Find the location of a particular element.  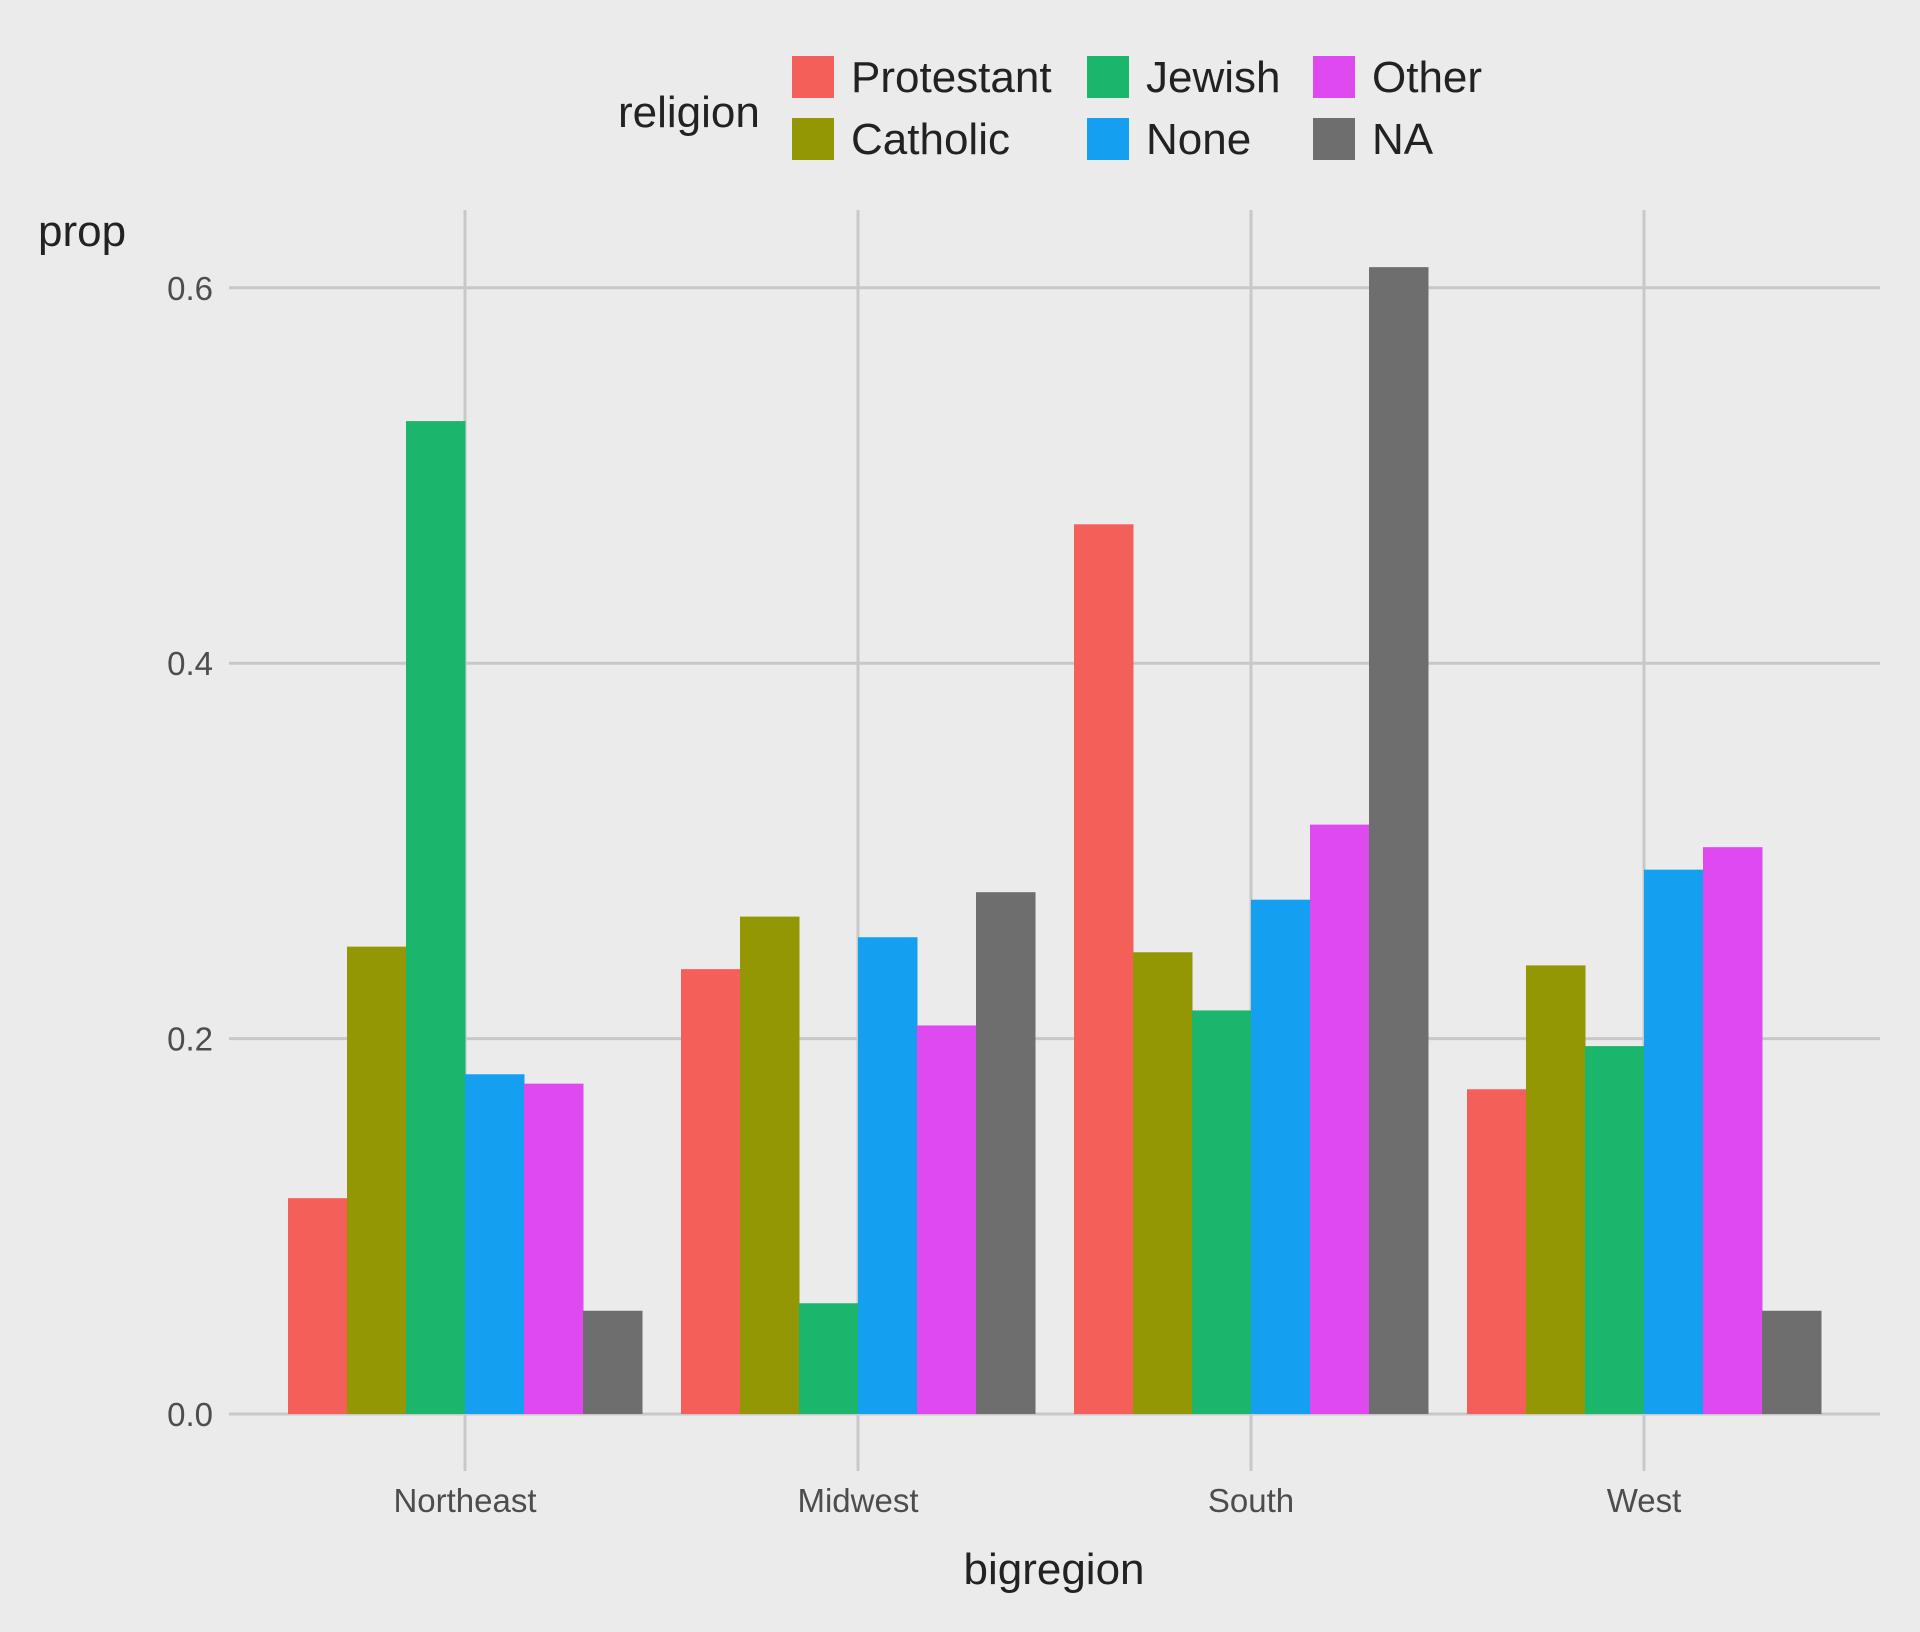

x-axis-title: bigregion is located at coordinates (1053, 1569).